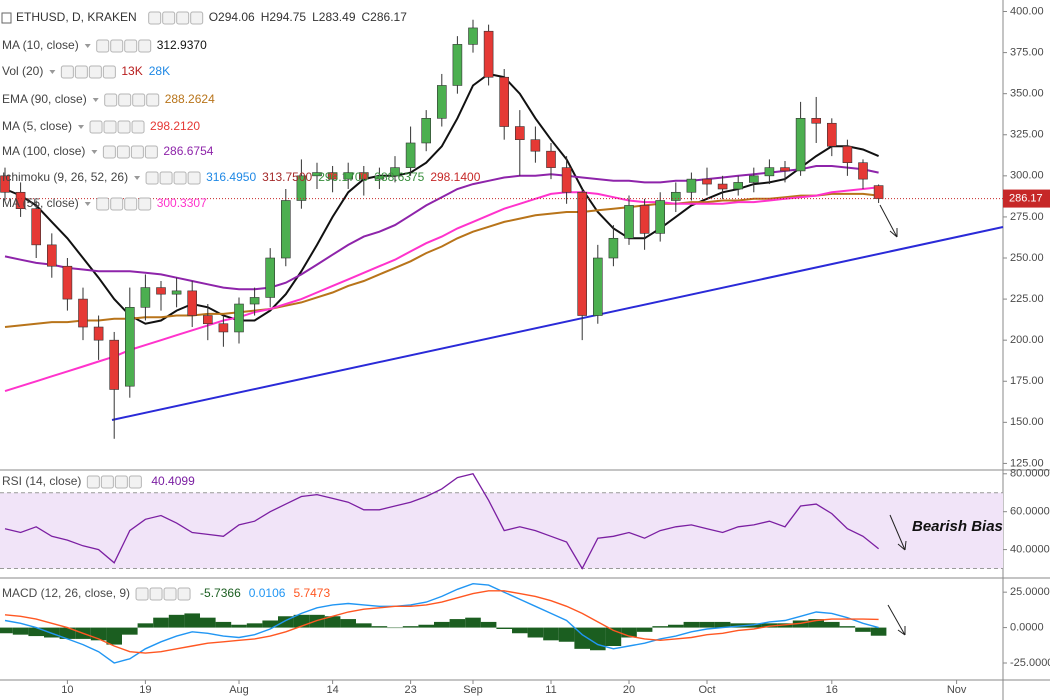 The image size is (1050, 700). Describe the element at coordinates (287, 177) in the screenshot. I see `legend-value: 313.7500` at that location.